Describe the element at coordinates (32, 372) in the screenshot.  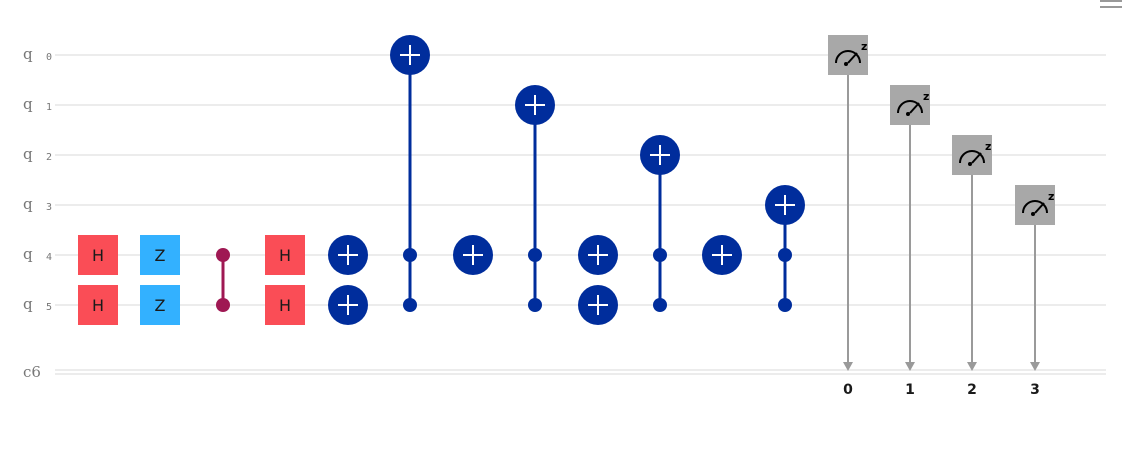
I see `classical-register-label: c6` at that location.